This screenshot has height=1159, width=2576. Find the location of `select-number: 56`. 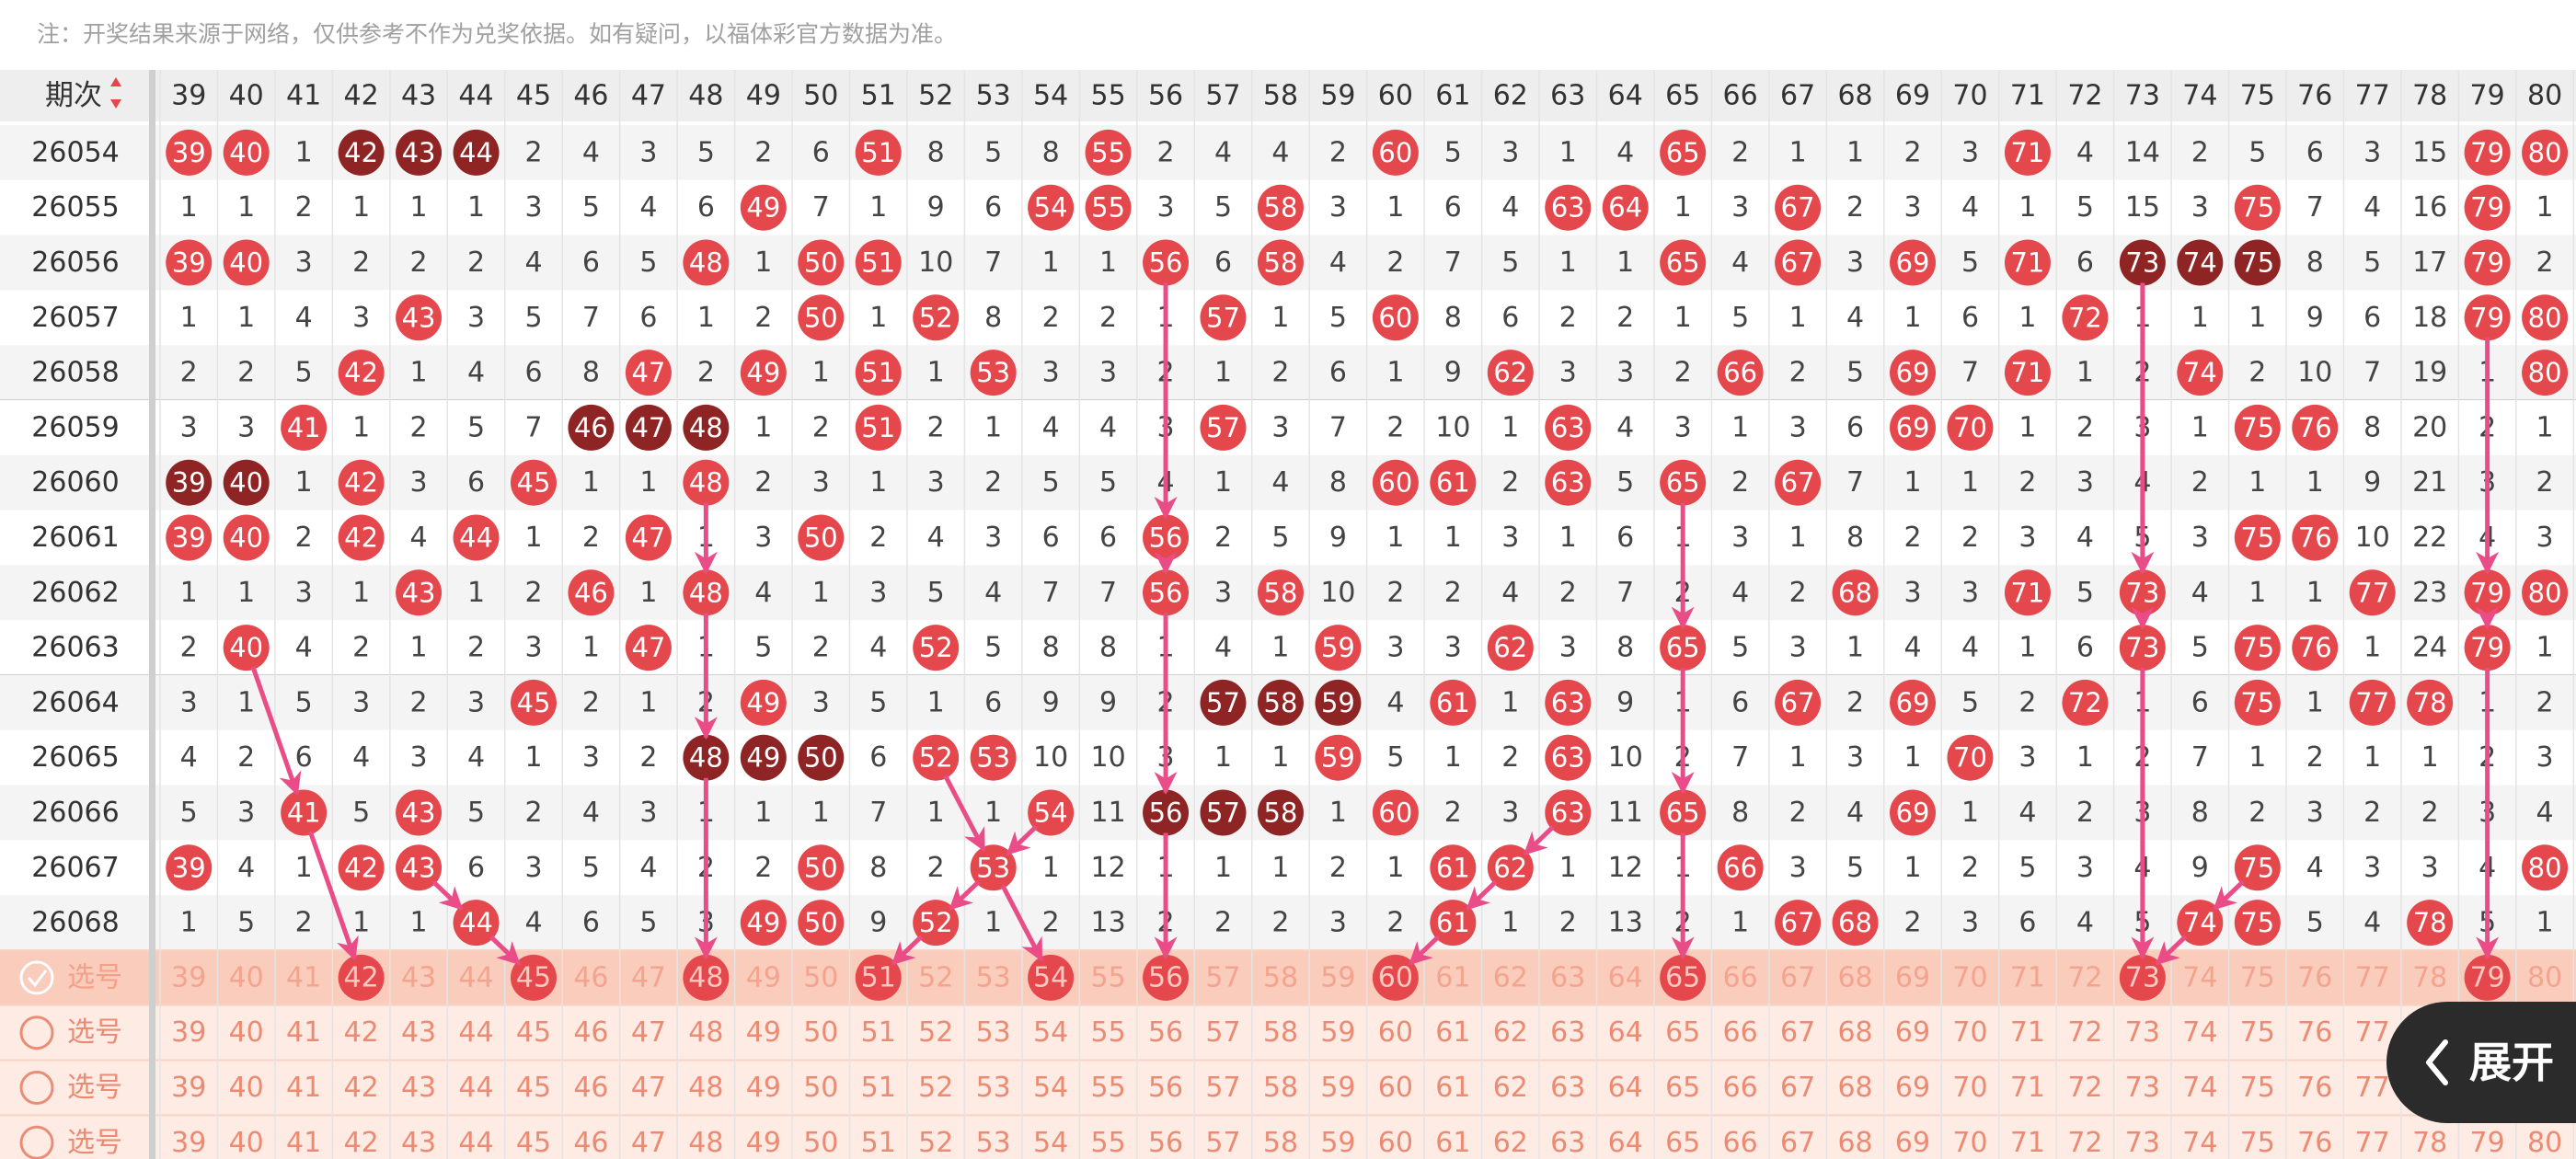

select-number: 56 is located at coordinates (1165, 1088).